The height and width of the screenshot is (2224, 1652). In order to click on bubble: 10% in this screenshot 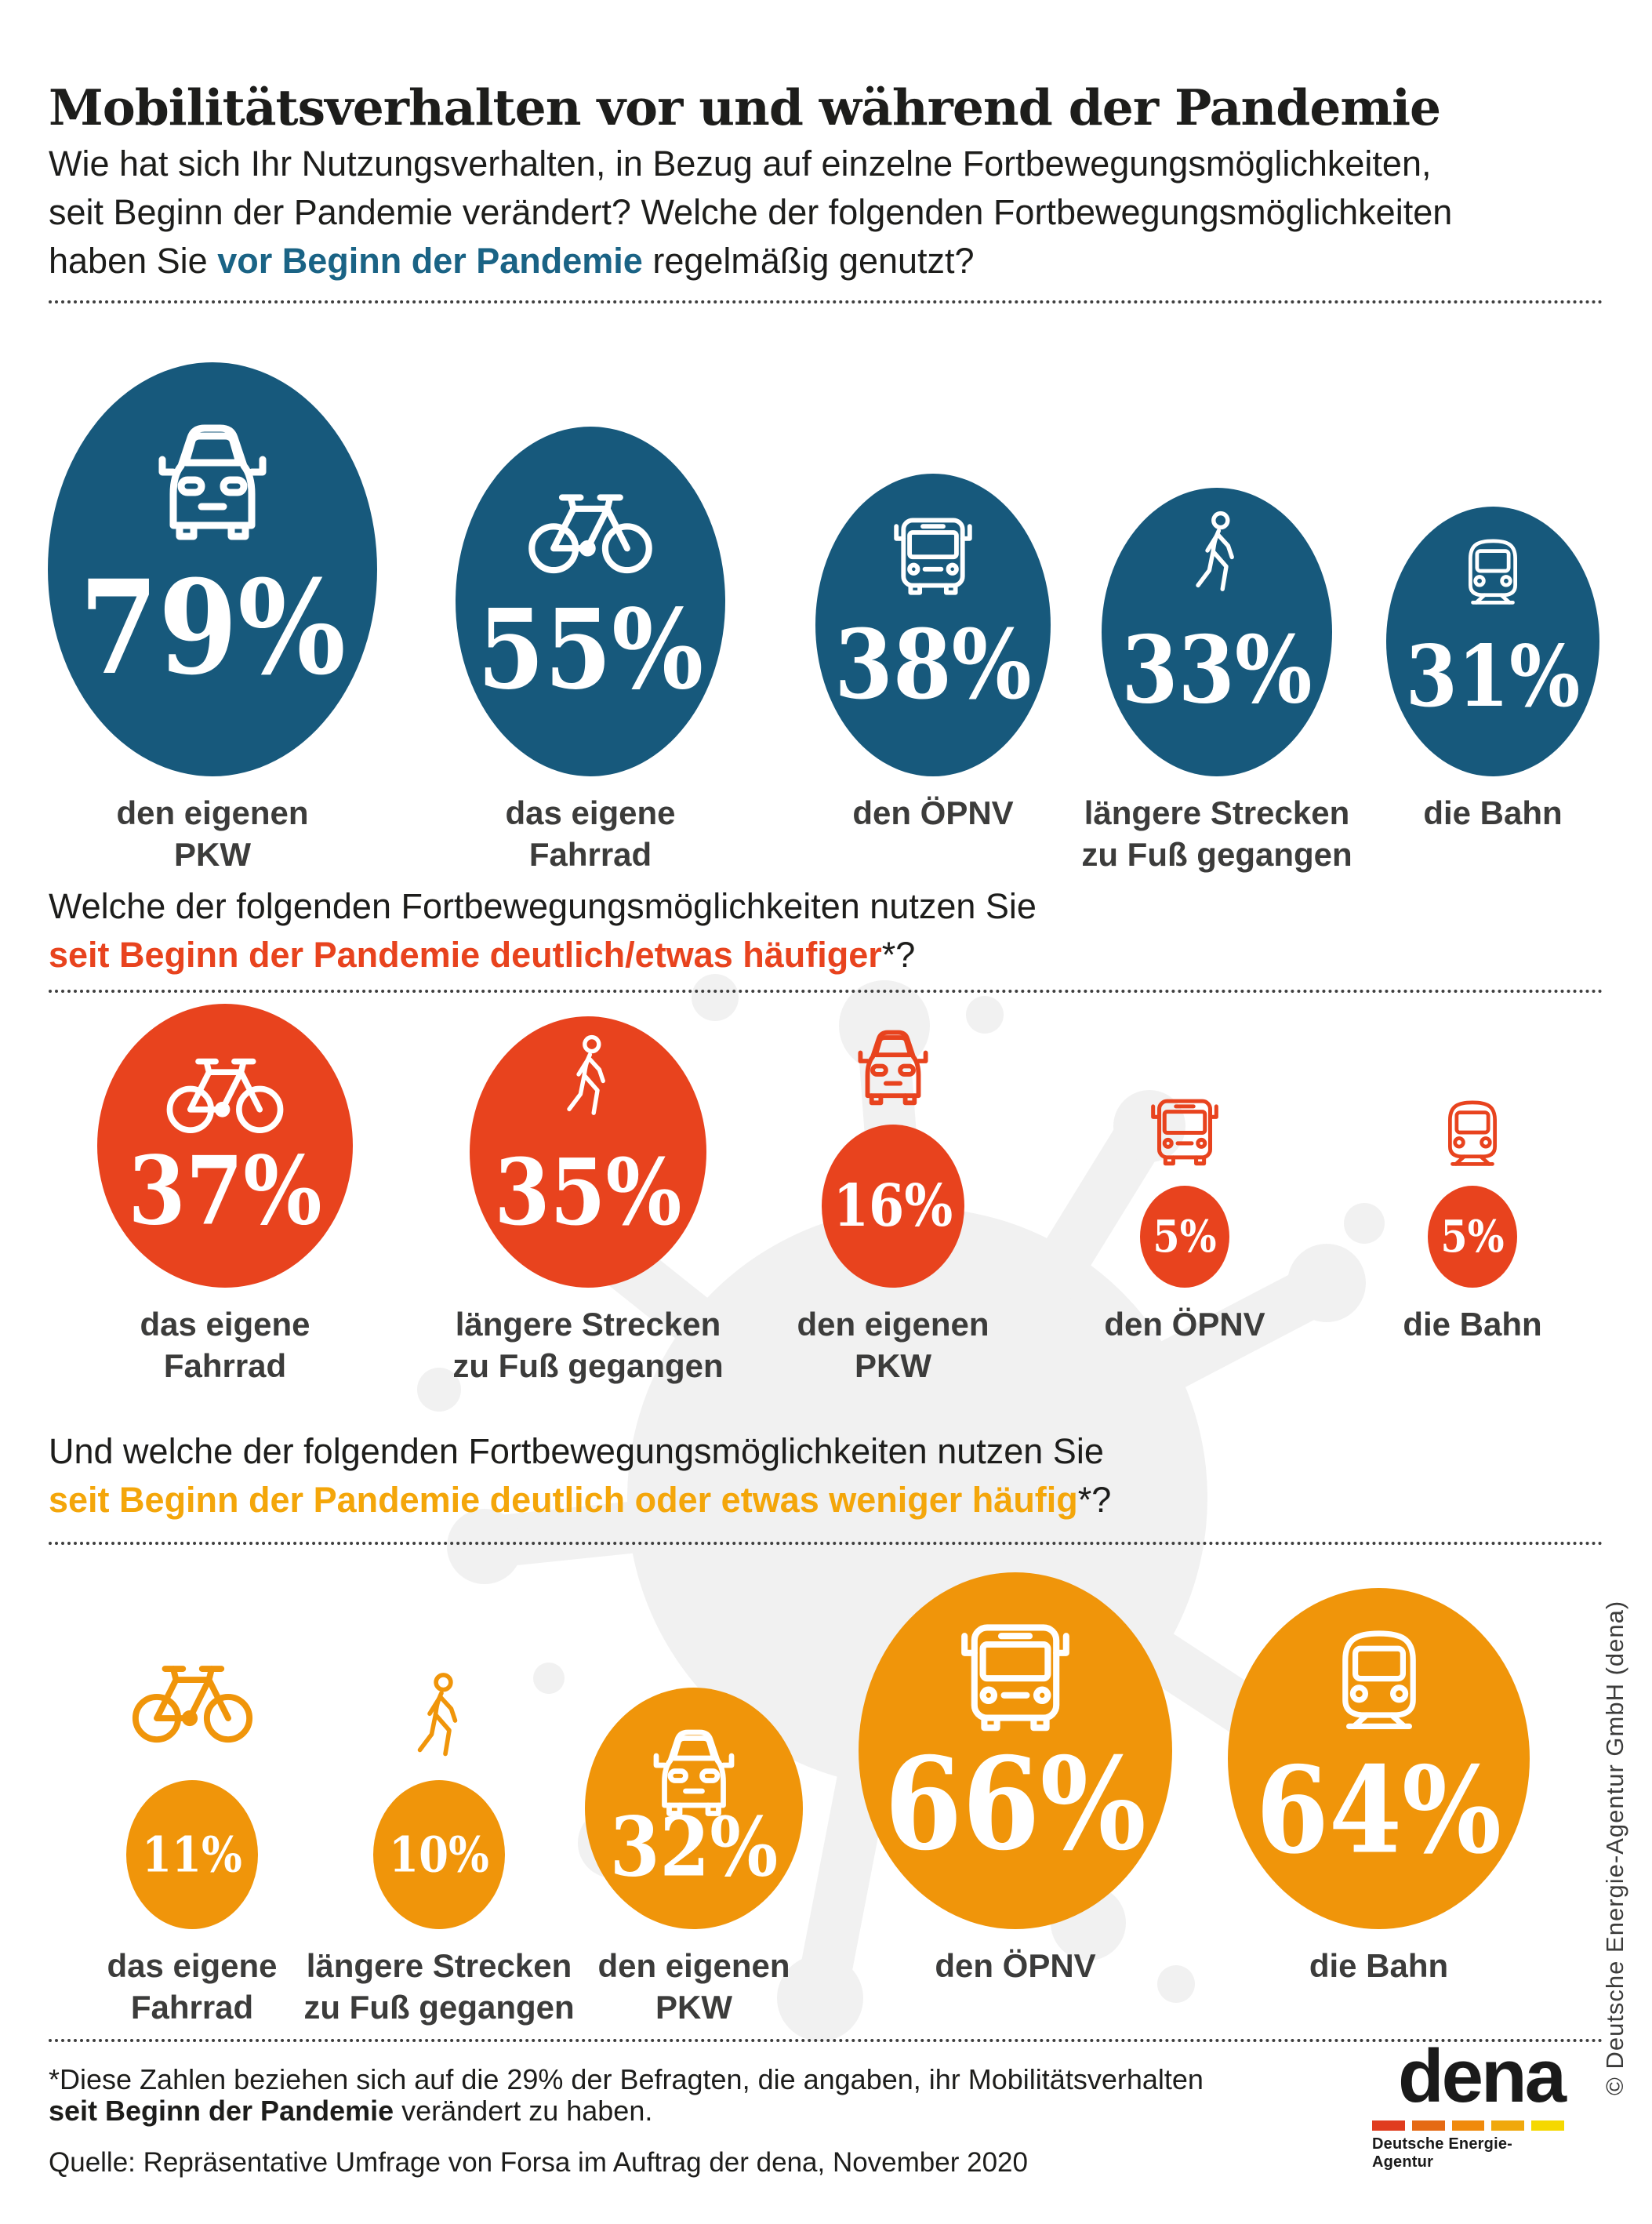, I will do `click(439, 1855)`.